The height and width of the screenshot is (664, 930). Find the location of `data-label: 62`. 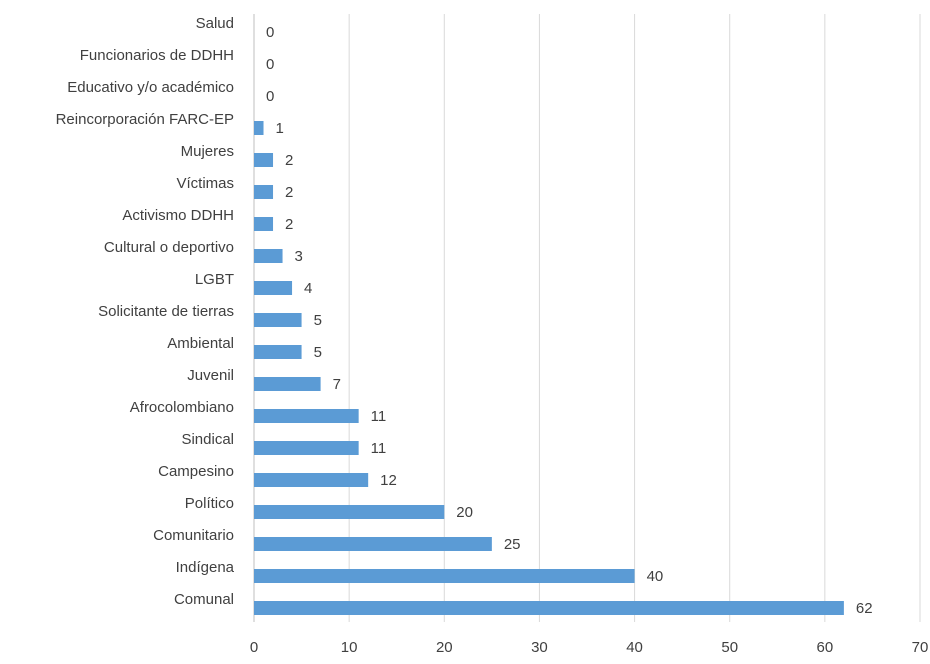

data-label: 62 is located at coordinates (864, 608).